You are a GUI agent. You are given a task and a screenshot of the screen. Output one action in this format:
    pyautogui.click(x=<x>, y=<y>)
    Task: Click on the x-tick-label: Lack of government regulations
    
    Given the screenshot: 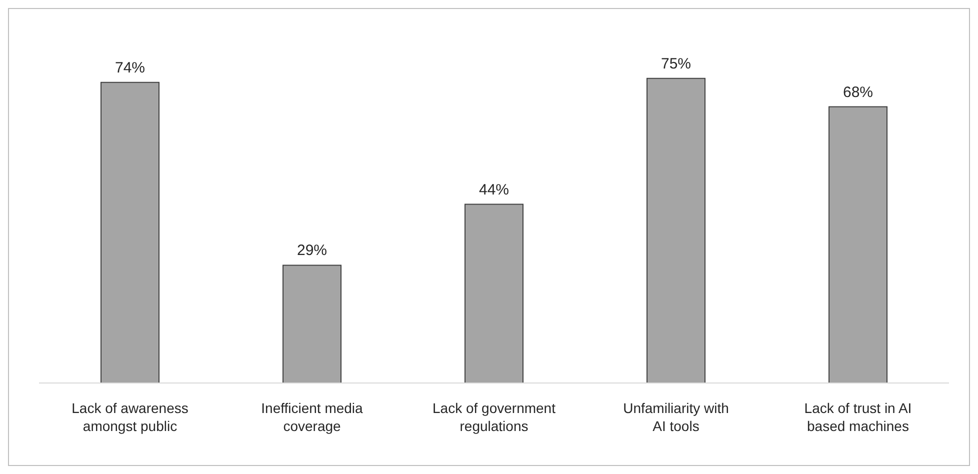 What is the action you would take?
    pyautogui.click(x=494, y=417)
    